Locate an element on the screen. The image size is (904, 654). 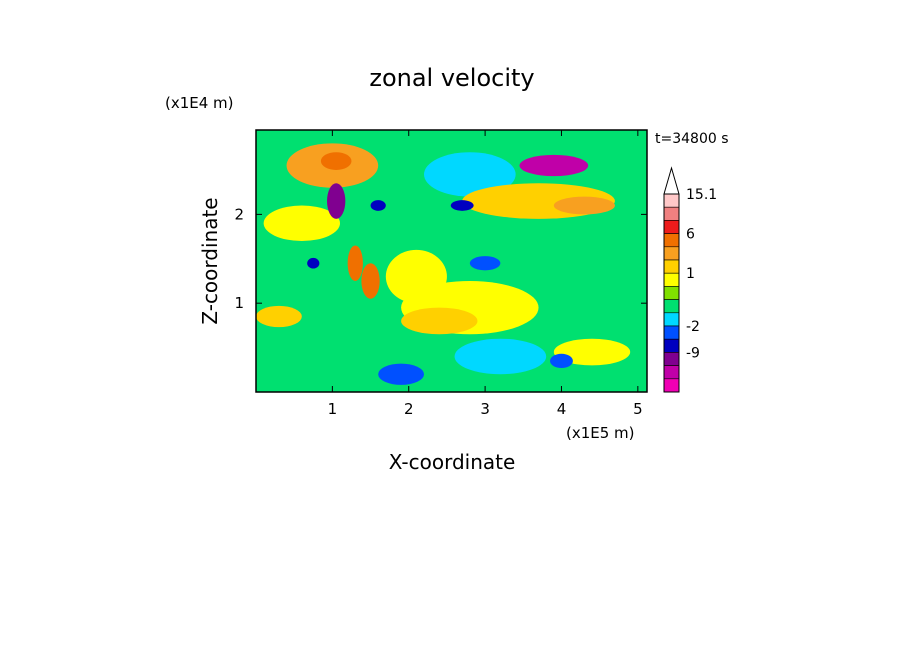
colorbar-label: 15.1 is located at coordinates (701, 195).